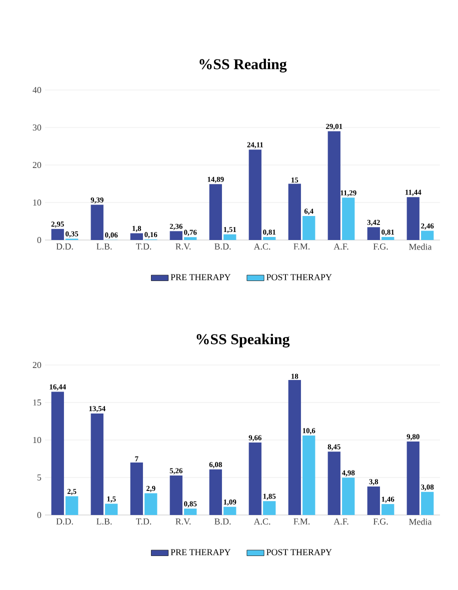 Image resolution: width=458 pixels, height=590 pixels. Describe the element at coordinates (37, 127) in the screenshot. I see `y-tick-label: 30` at that location.